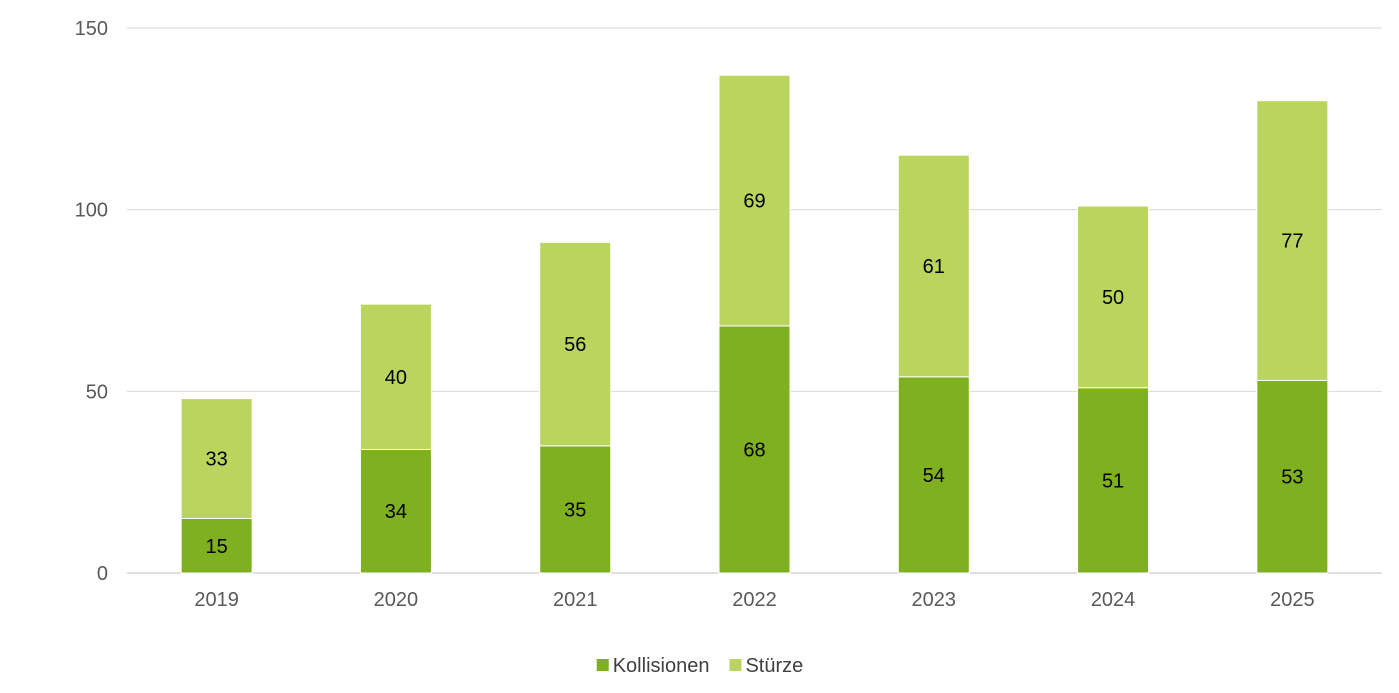 This screenshot has width=1399, height=693. I want to click on data-label: 69, so click(754, 202).